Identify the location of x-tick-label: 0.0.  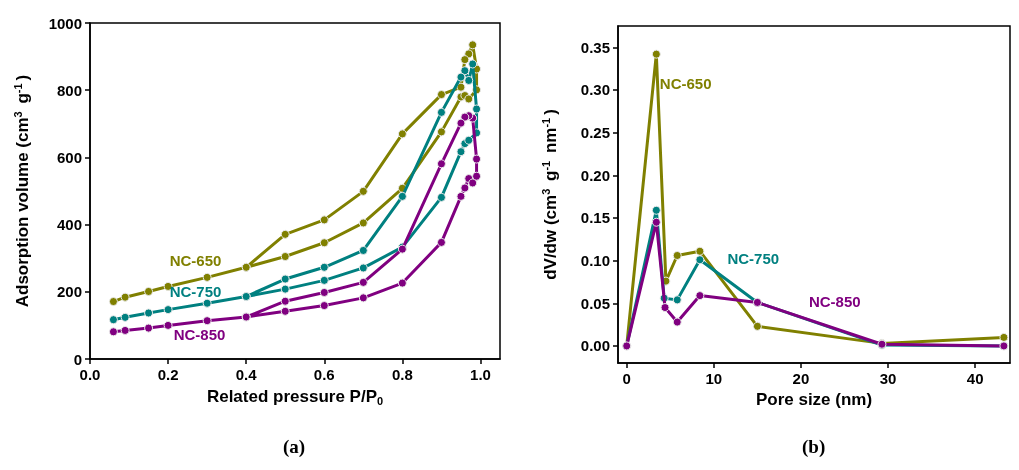
(90, 374).